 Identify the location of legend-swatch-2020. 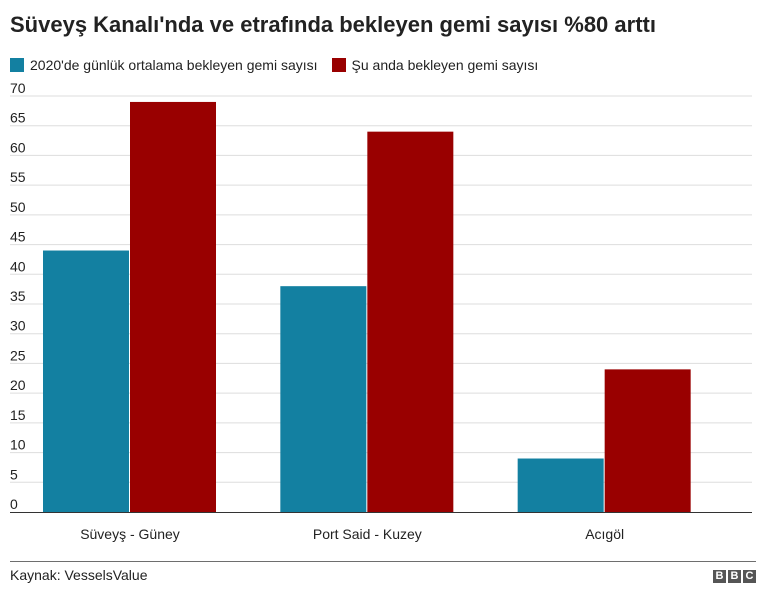
(17, 65).